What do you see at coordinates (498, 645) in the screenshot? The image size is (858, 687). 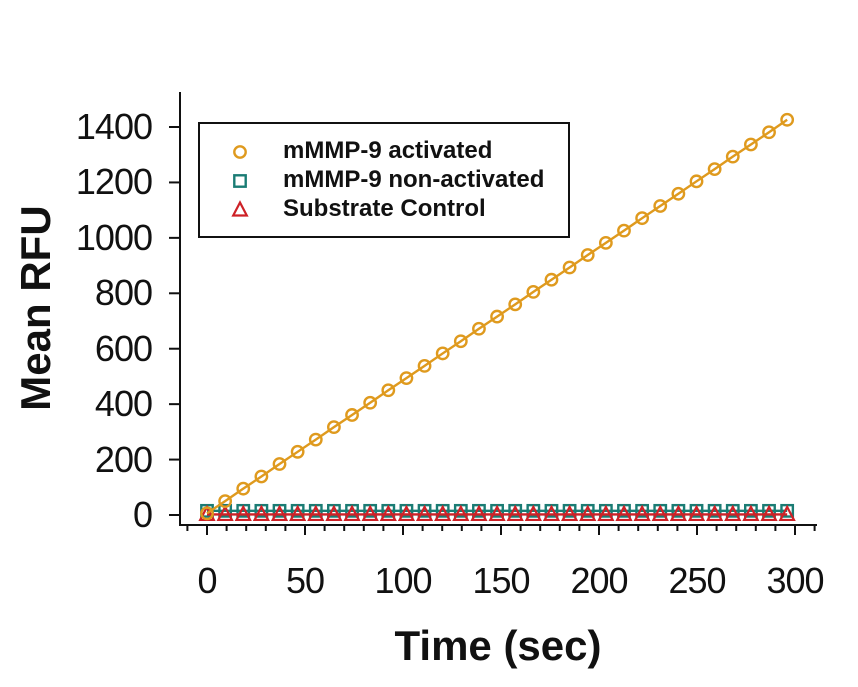 I see `x-axis-title: Time (sec)` at bounding box center [498, 645].